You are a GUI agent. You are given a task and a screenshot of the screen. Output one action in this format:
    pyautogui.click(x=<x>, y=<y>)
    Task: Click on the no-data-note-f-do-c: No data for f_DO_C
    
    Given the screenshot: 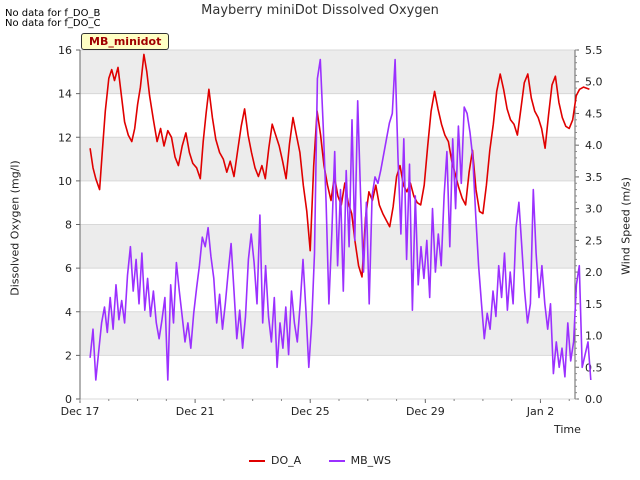 What is the action you would take?
    pyautogui.click(x=53, y=23)
    